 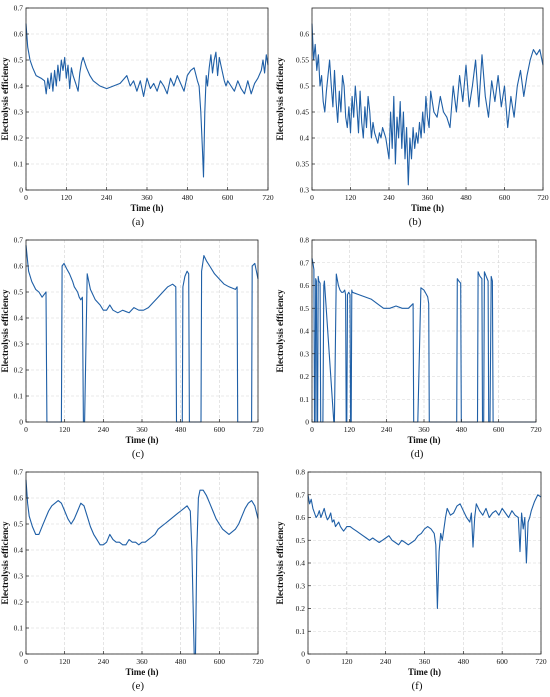 I want to click on y-tick-label-a-2: 0.2, so click(x=19, y=138).